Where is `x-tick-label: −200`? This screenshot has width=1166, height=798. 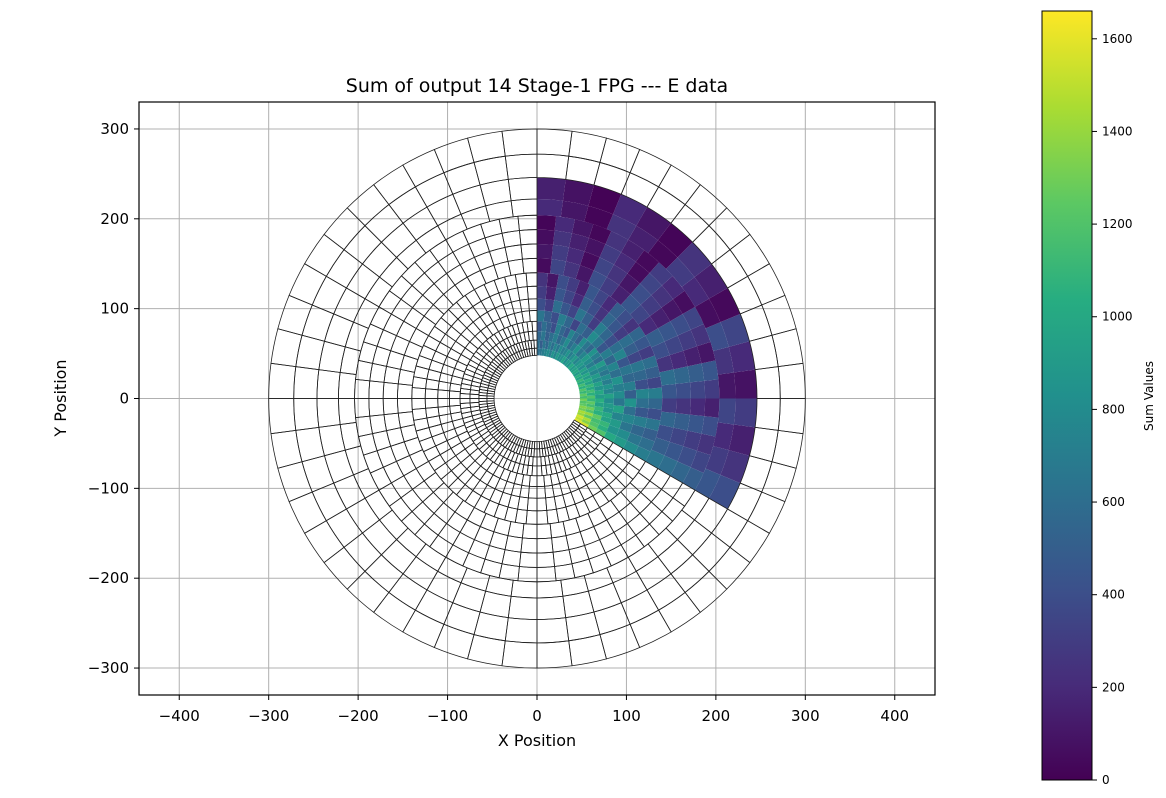 x-tick-label: −200 is located at coordinates (358, 716).